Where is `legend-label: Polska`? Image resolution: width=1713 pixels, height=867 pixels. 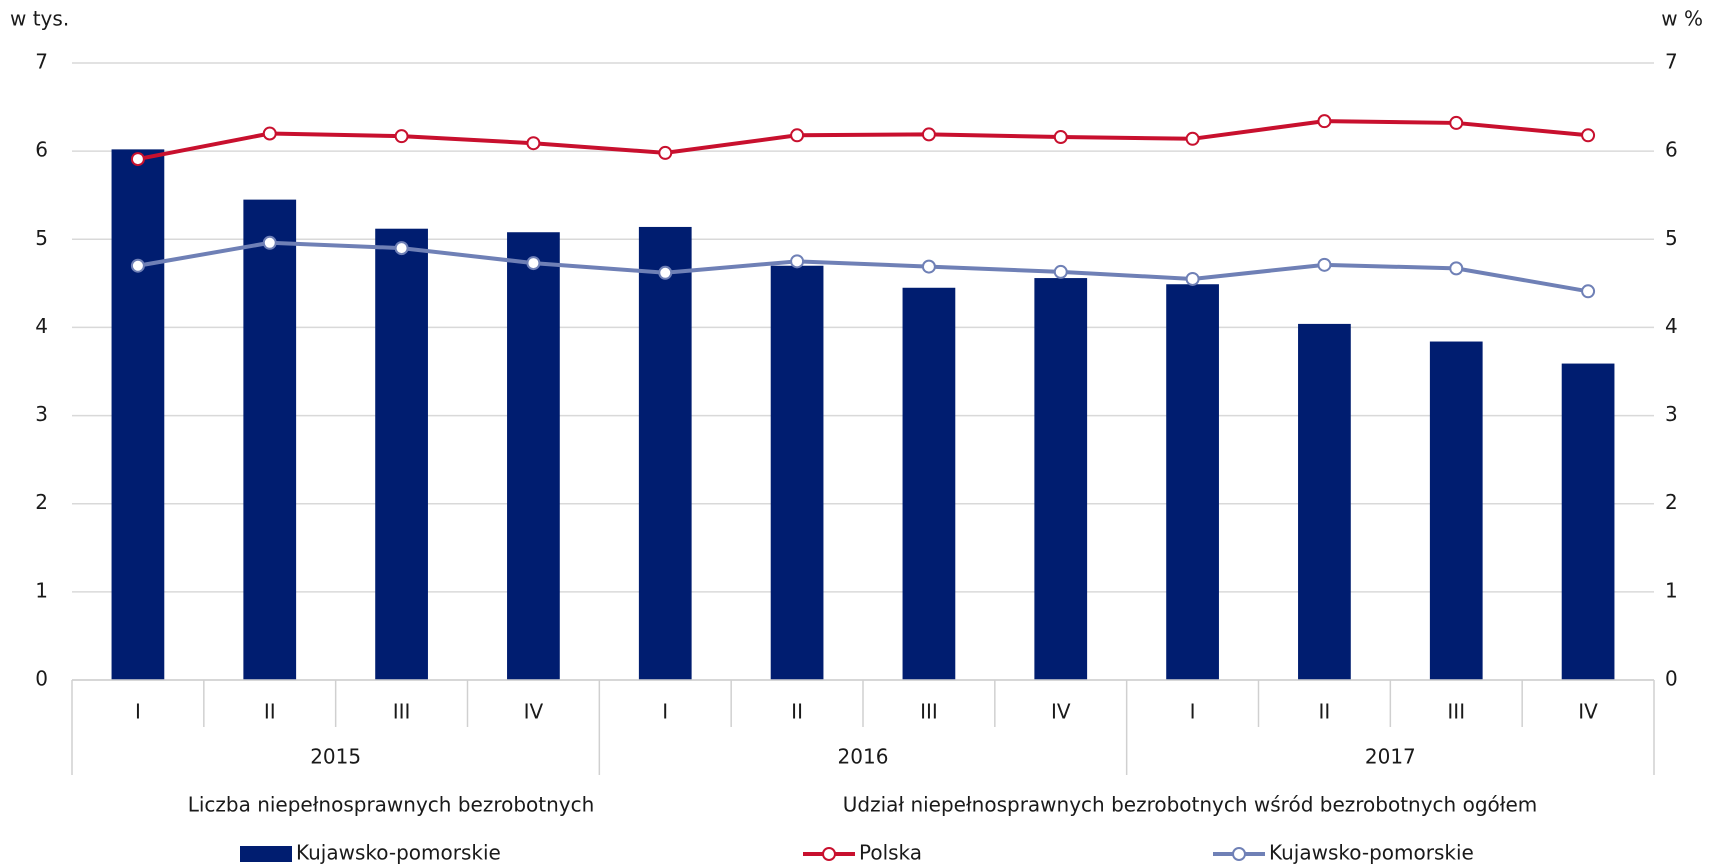 legend-label: Polska is located at coordinates (890, 853).